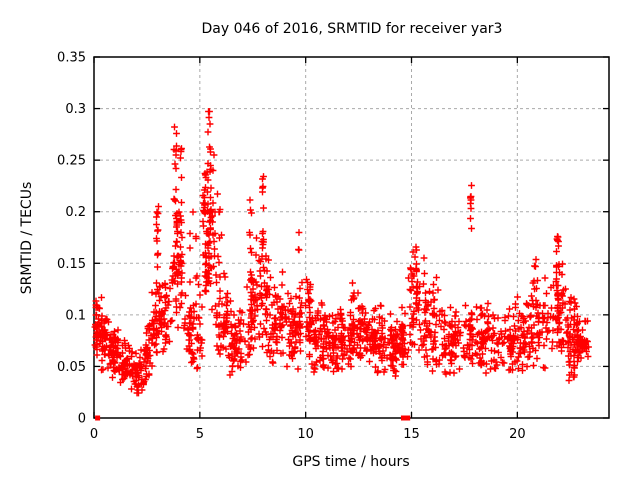 Image resolution: width=640 pixels, height=480 pixels. Describe the element at coordinates (71, 367) in the screenshot. I see `y-tick-label: 0.05` at that location.